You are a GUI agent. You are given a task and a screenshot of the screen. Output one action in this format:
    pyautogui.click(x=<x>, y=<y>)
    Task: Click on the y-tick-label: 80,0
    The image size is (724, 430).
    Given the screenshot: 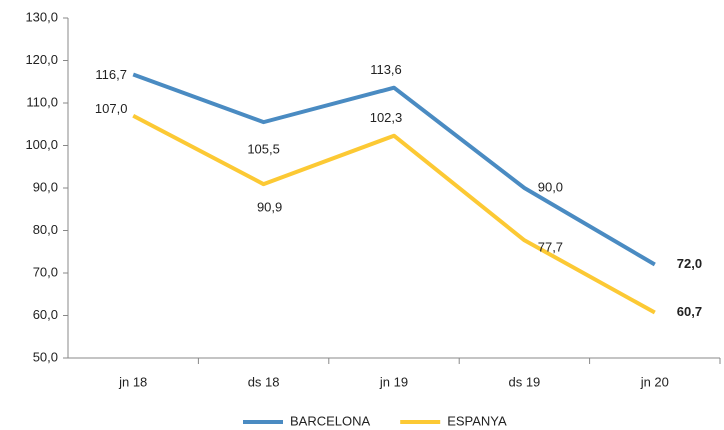 What is the action you would take?
    pyautogui.click(x=45, y=229)
    